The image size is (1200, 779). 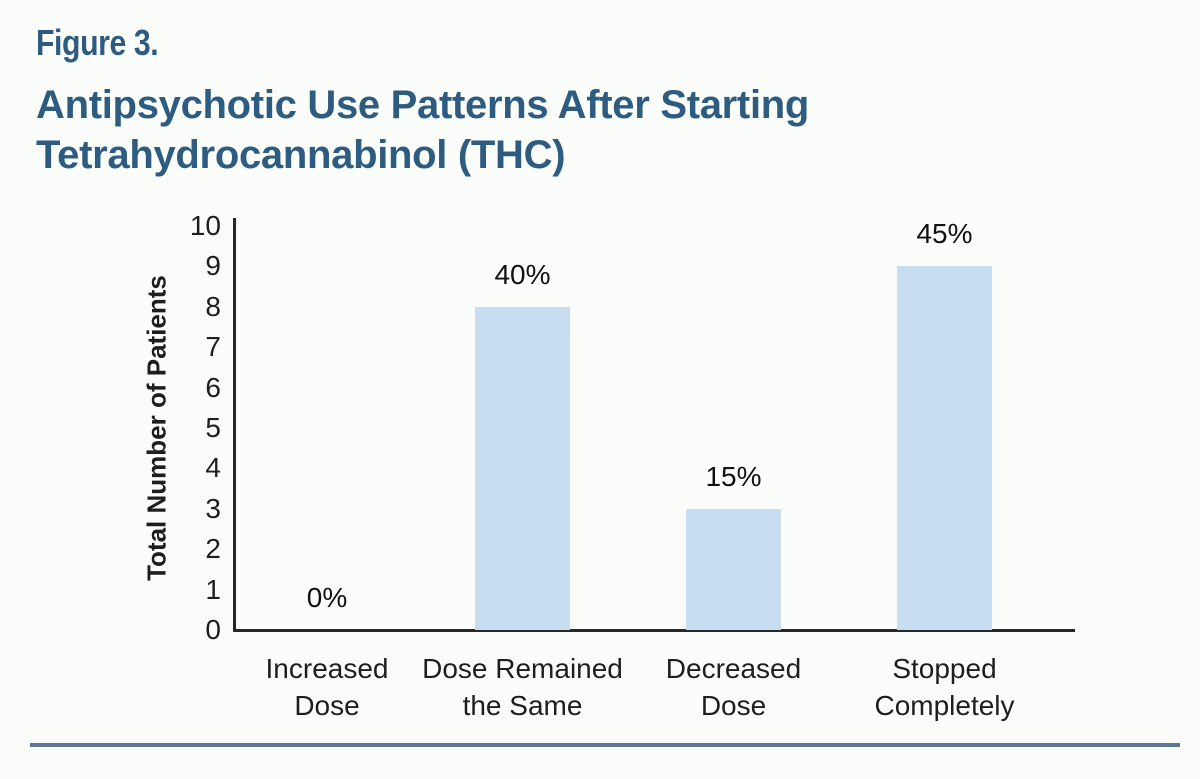 What do you see at coordinates (944, 705) in the screenshot?
I see `x-axis-category-line: Completely` at bounding box center [944, 705].